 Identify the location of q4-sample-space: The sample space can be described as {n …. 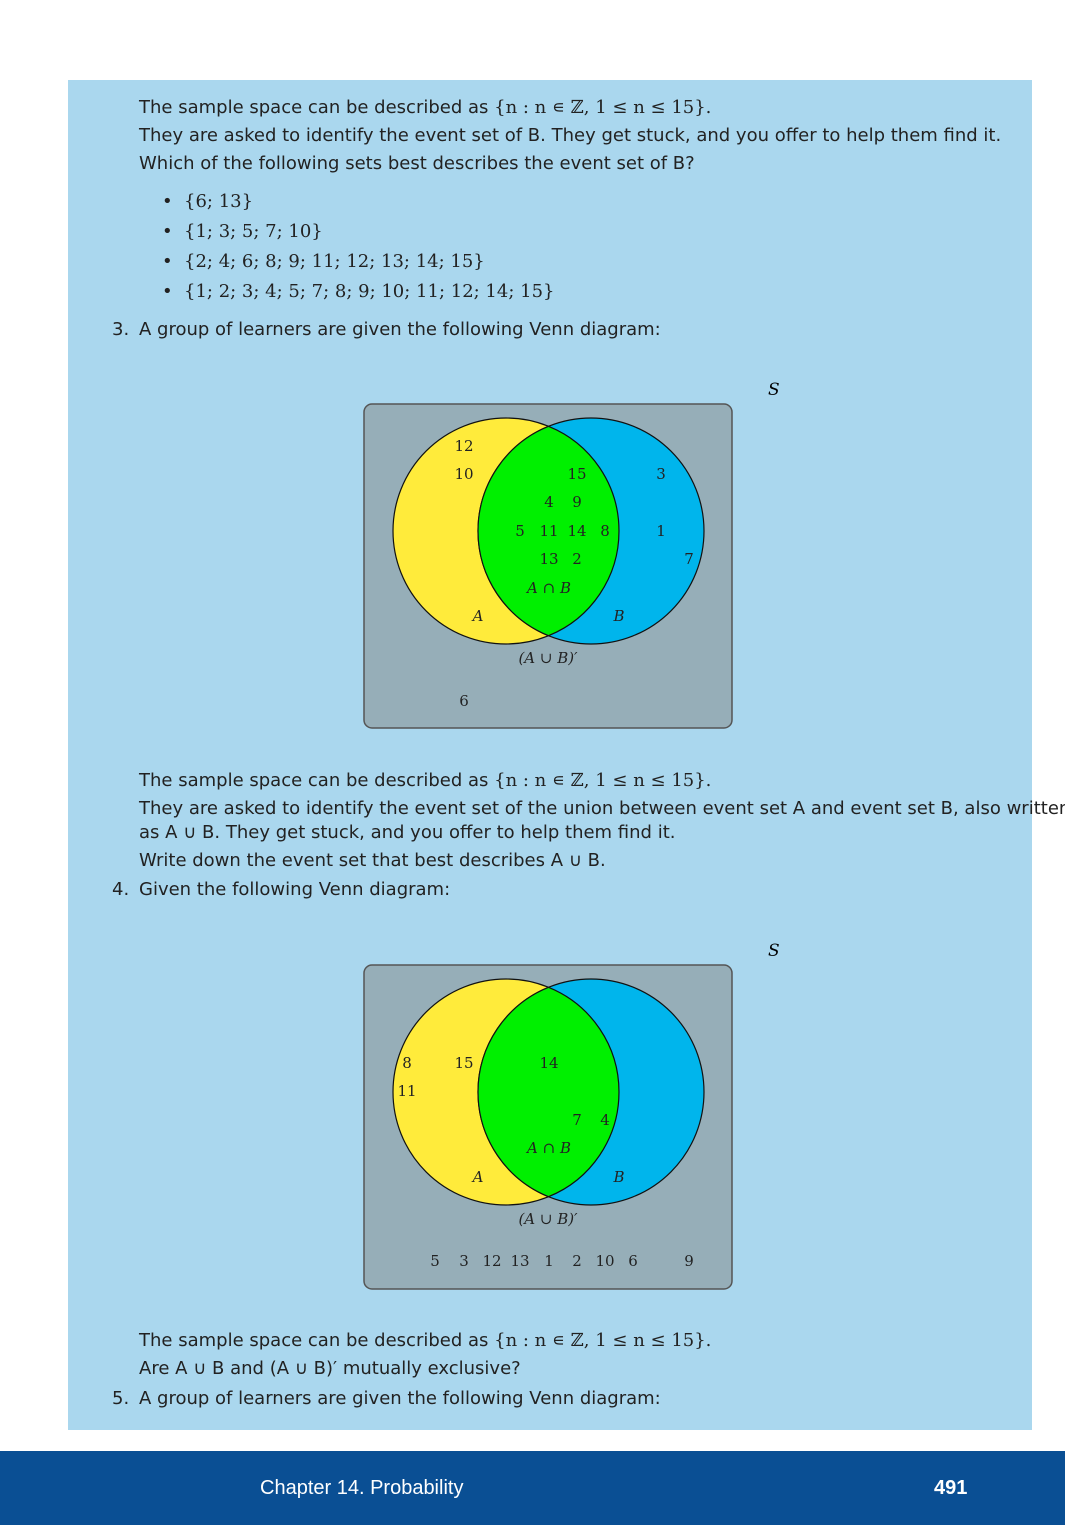
(425, 1340).